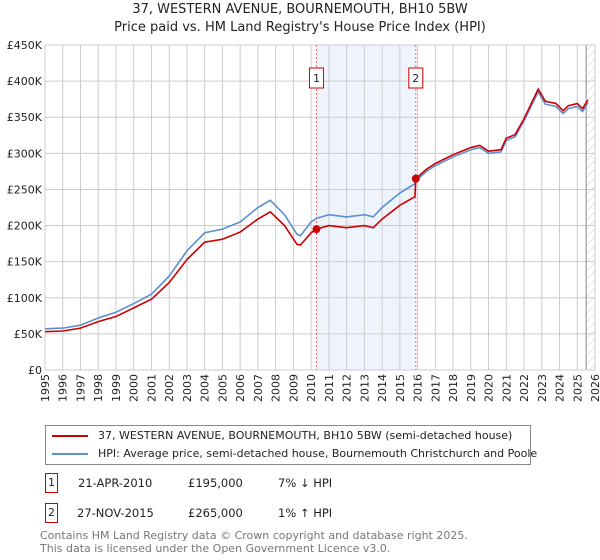 The width and height of the screenshot is (600, 560). Describe the element at coordinates (25, 298) in the screenshot. I see `y-tick-label: £100K` at that location.